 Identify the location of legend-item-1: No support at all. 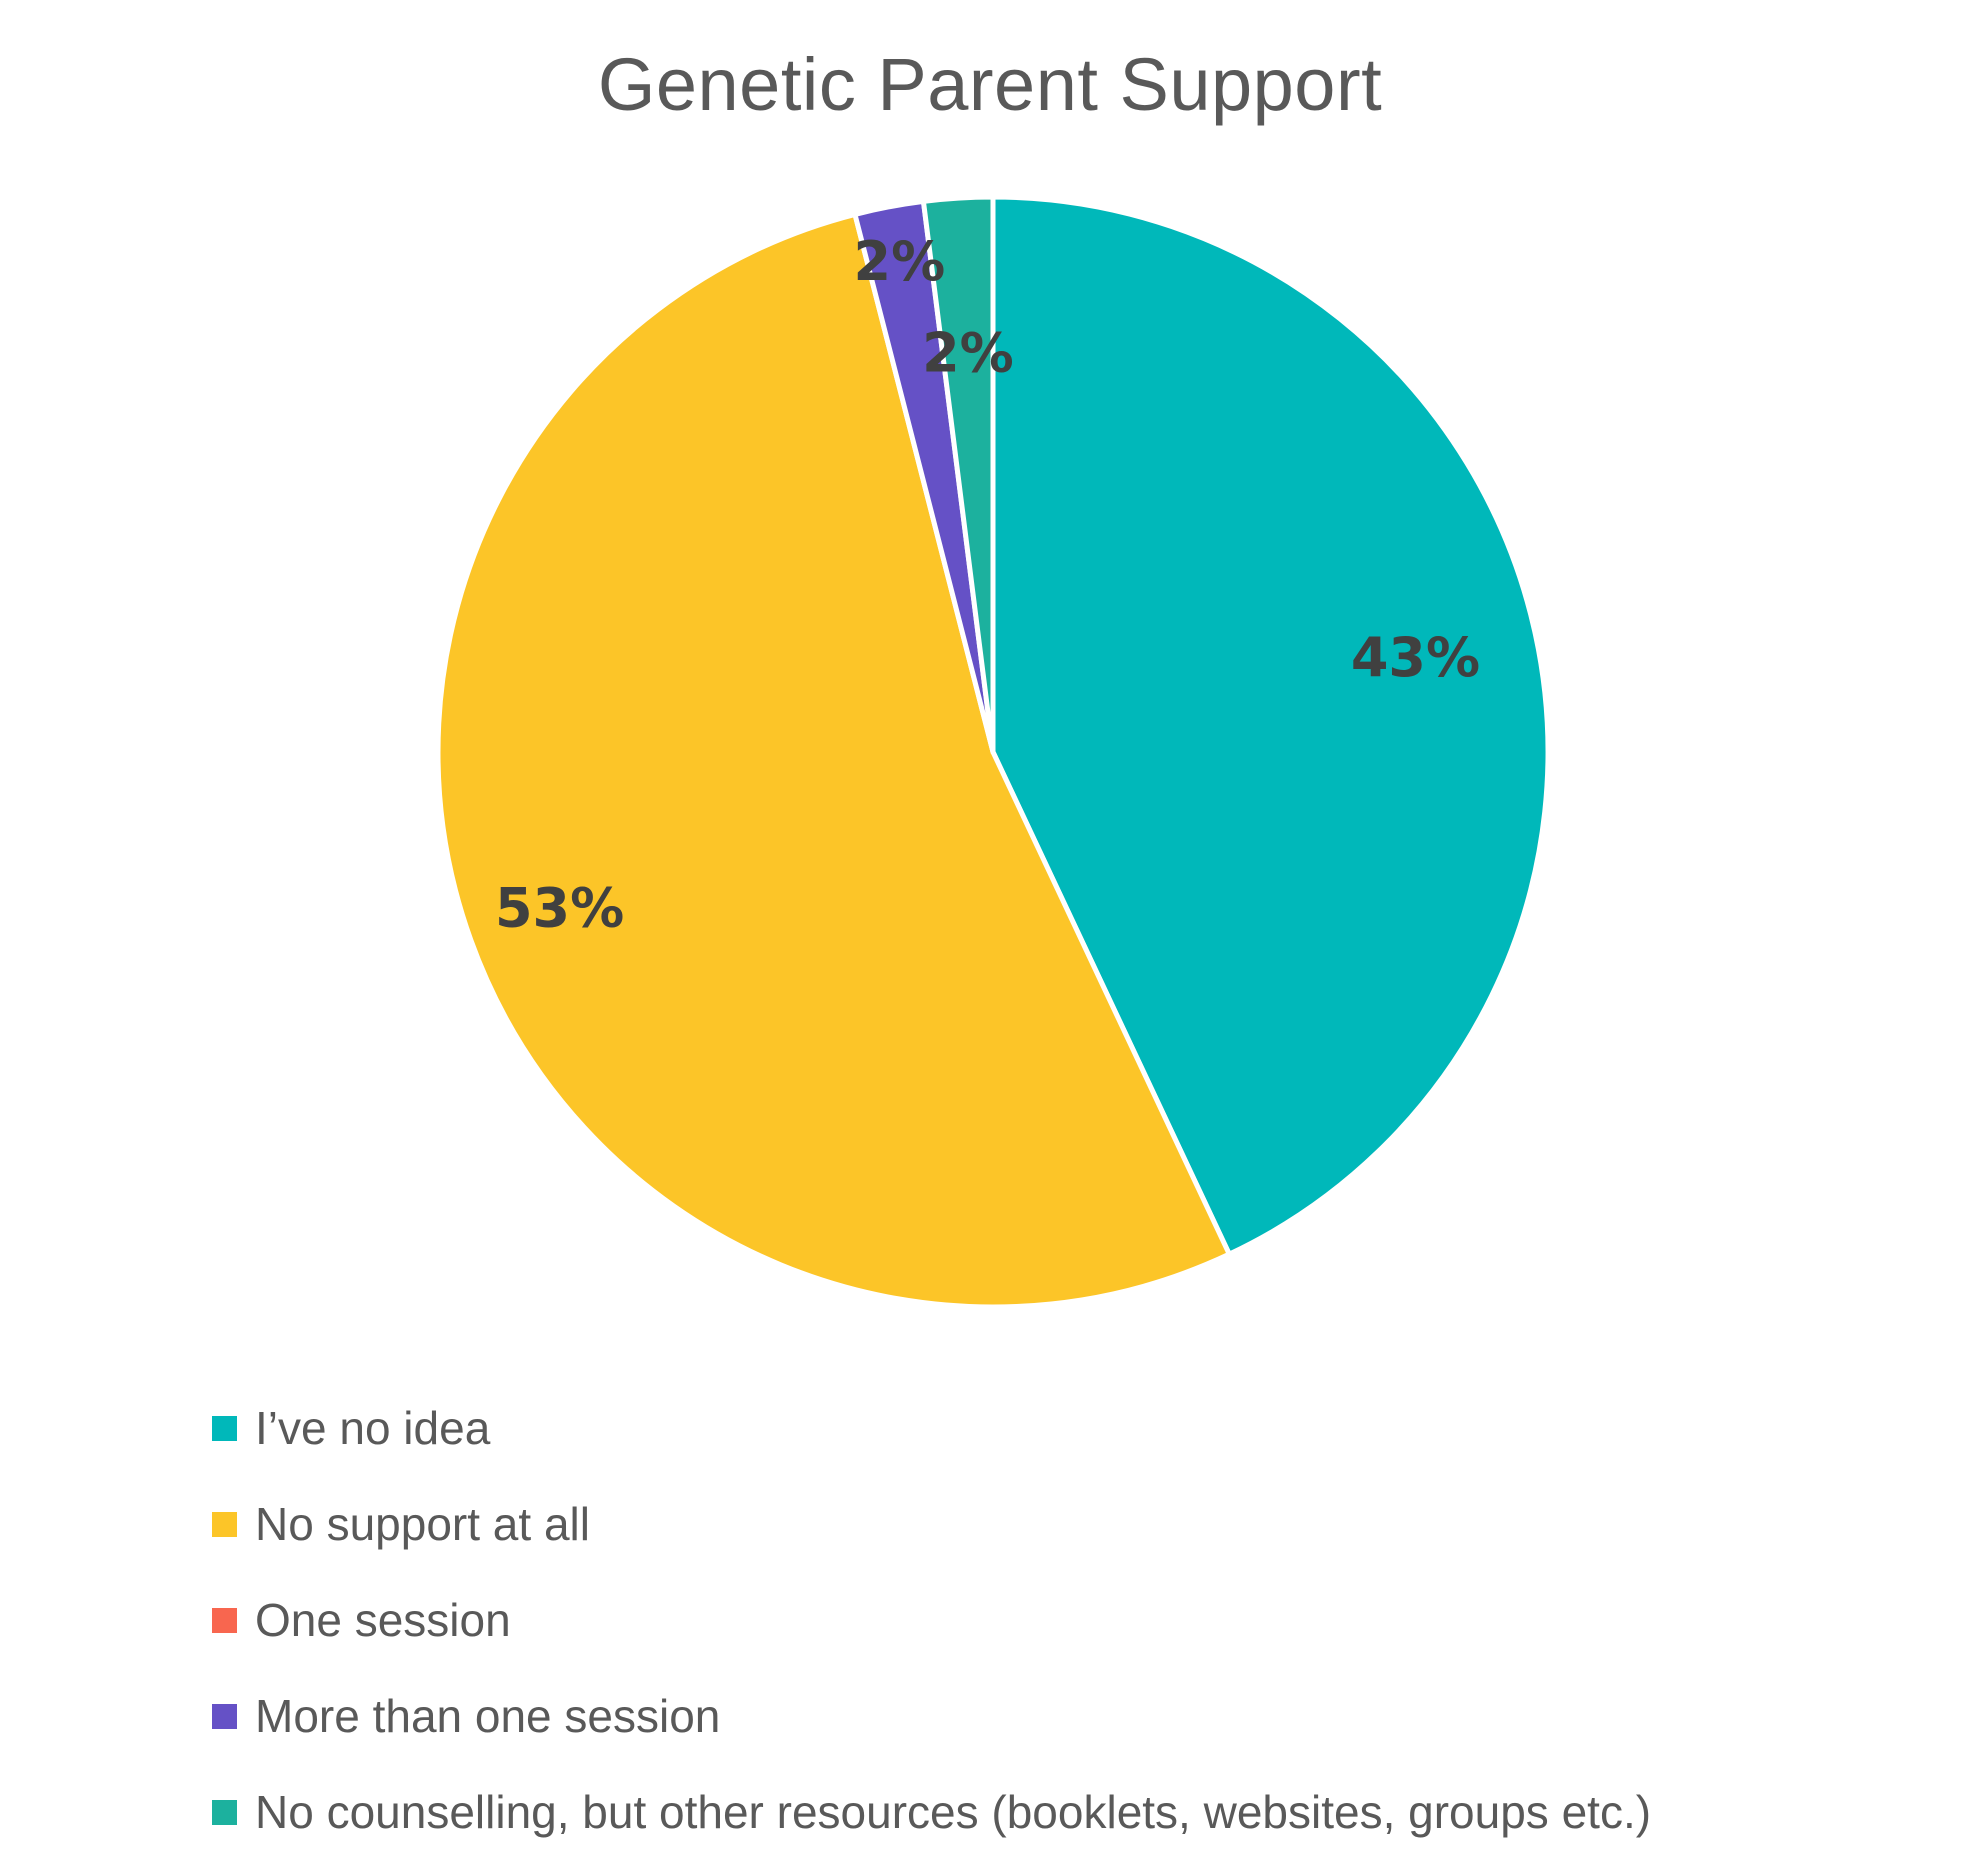
(1062, 1524).